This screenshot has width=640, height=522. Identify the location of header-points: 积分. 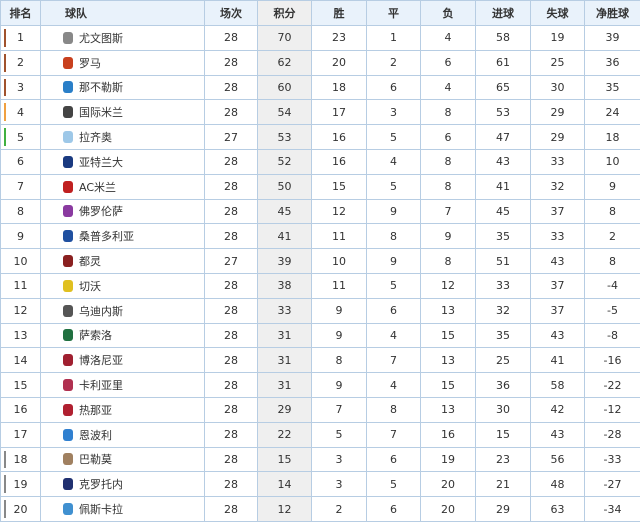
(285, 13).